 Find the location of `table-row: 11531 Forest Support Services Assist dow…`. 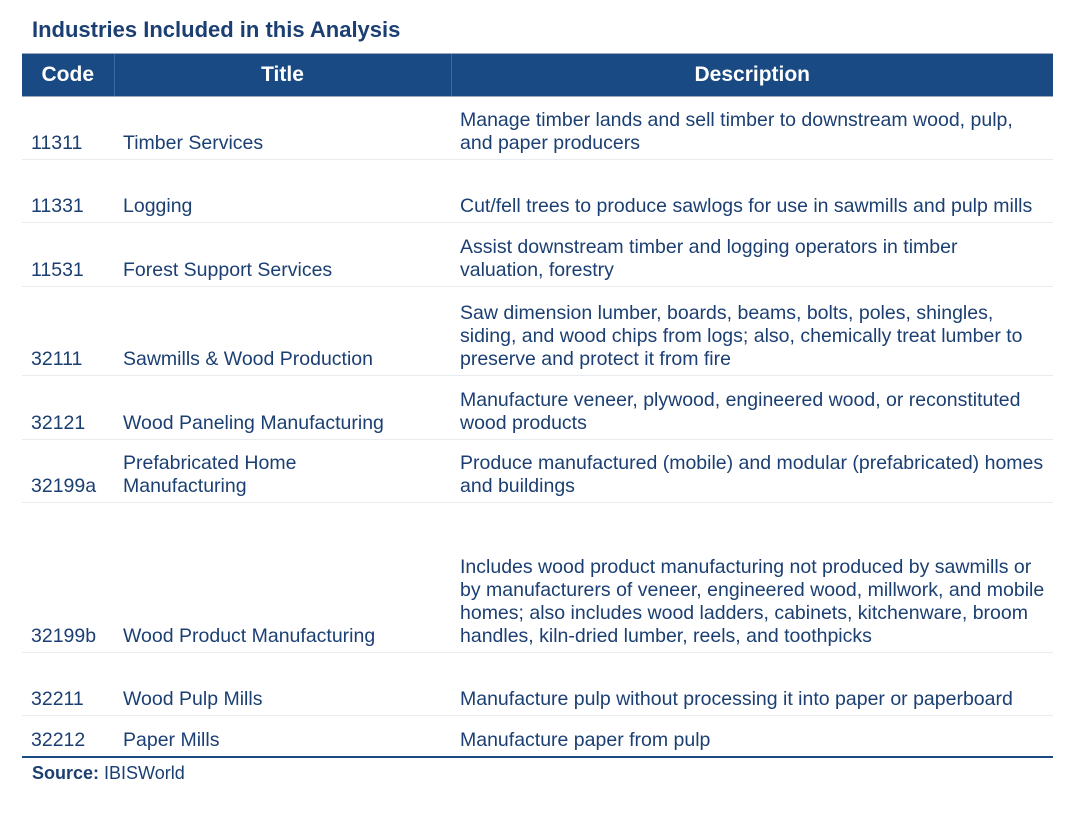

table-row: 11531 Forest Support Services Assist dow… is located at coordinates (537, 254).